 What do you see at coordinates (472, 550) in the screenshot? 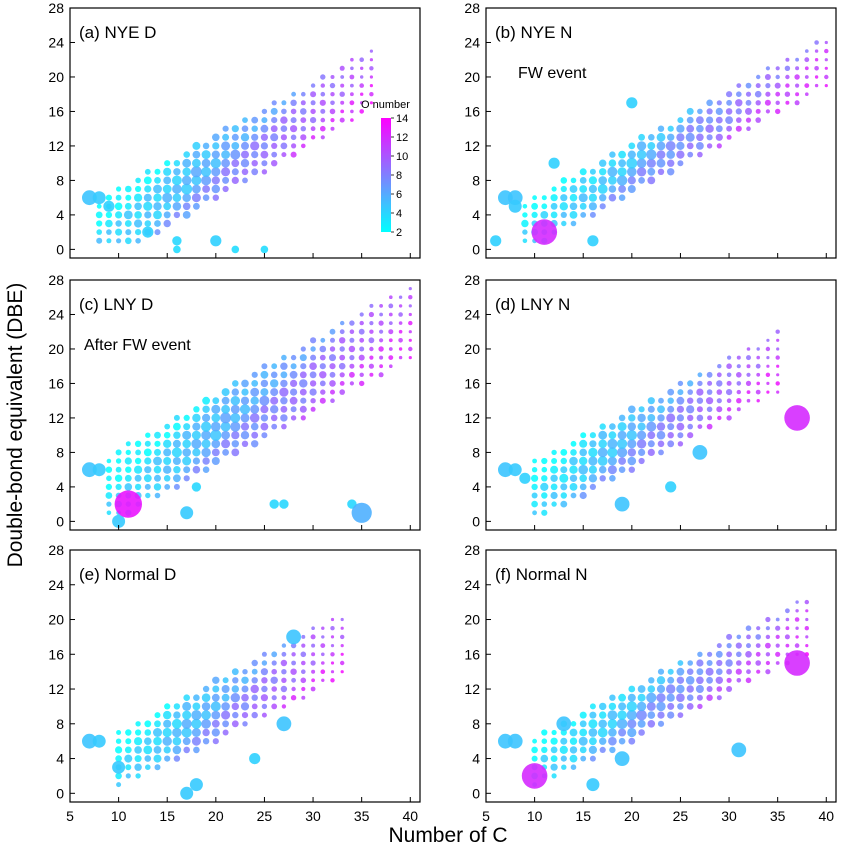
I see `y-tick-label: 28` at bounding box center [472, 550].